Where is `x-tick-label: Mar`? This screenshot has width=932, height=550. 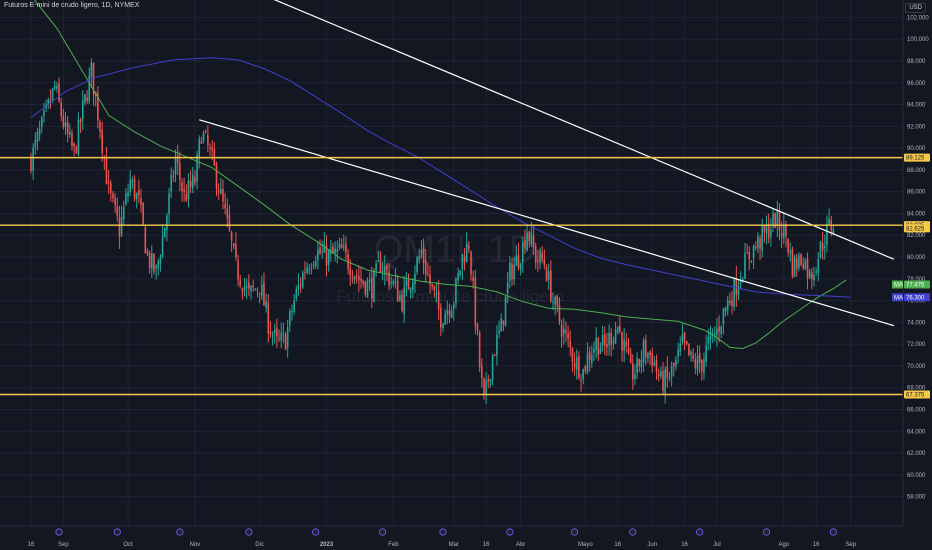
x-tick-label: Mar is located at coordinates (454, 545).